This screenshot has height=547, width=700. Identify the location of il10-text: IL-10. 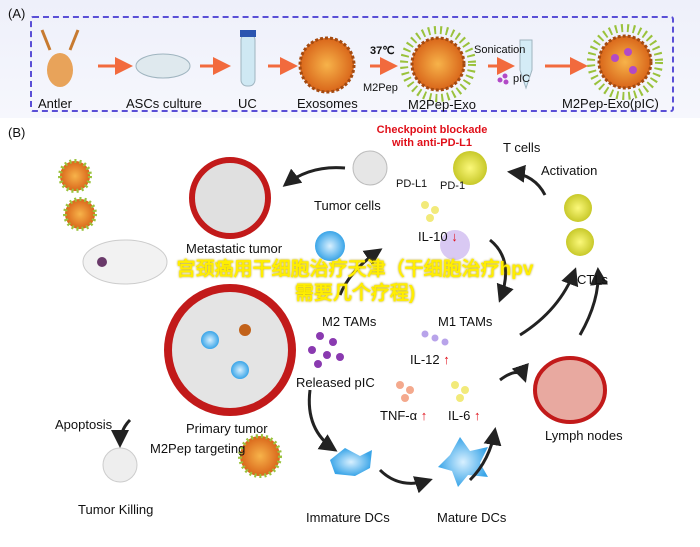
(433, 236).